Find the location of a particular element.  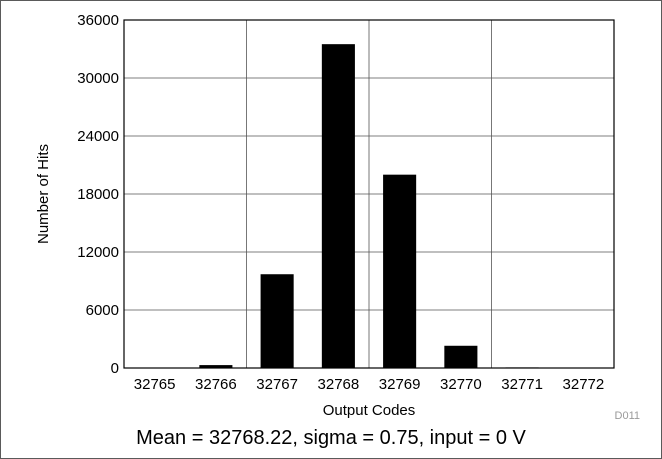

y-tick-label: 12000 is located at coordinates (98, 252).